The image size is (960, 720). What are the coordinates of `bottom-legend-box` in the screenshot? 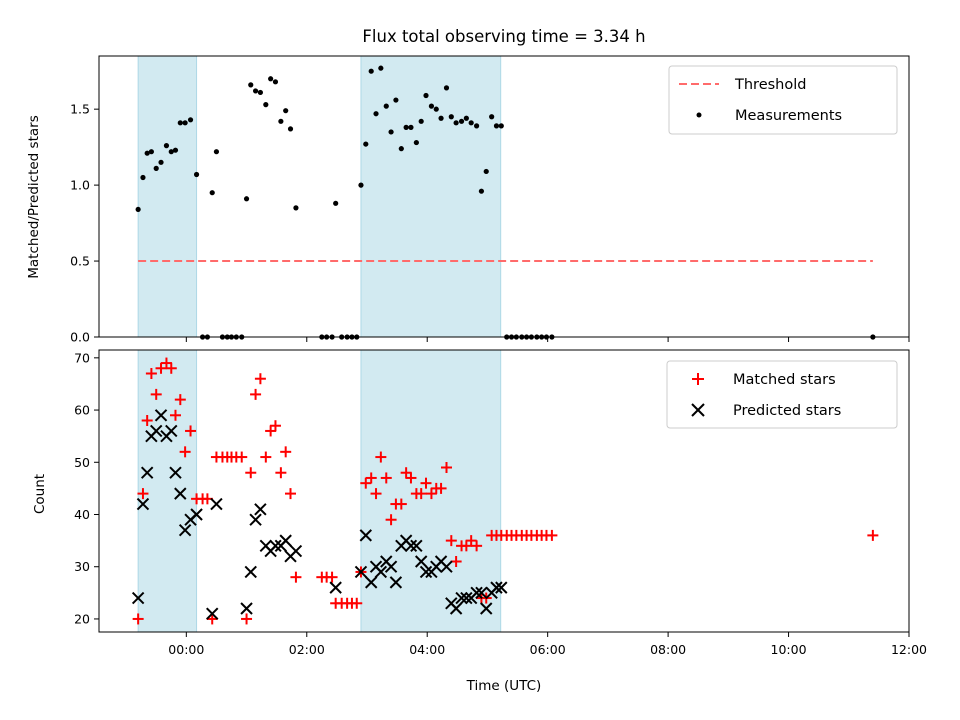 It's located at (782, 394).